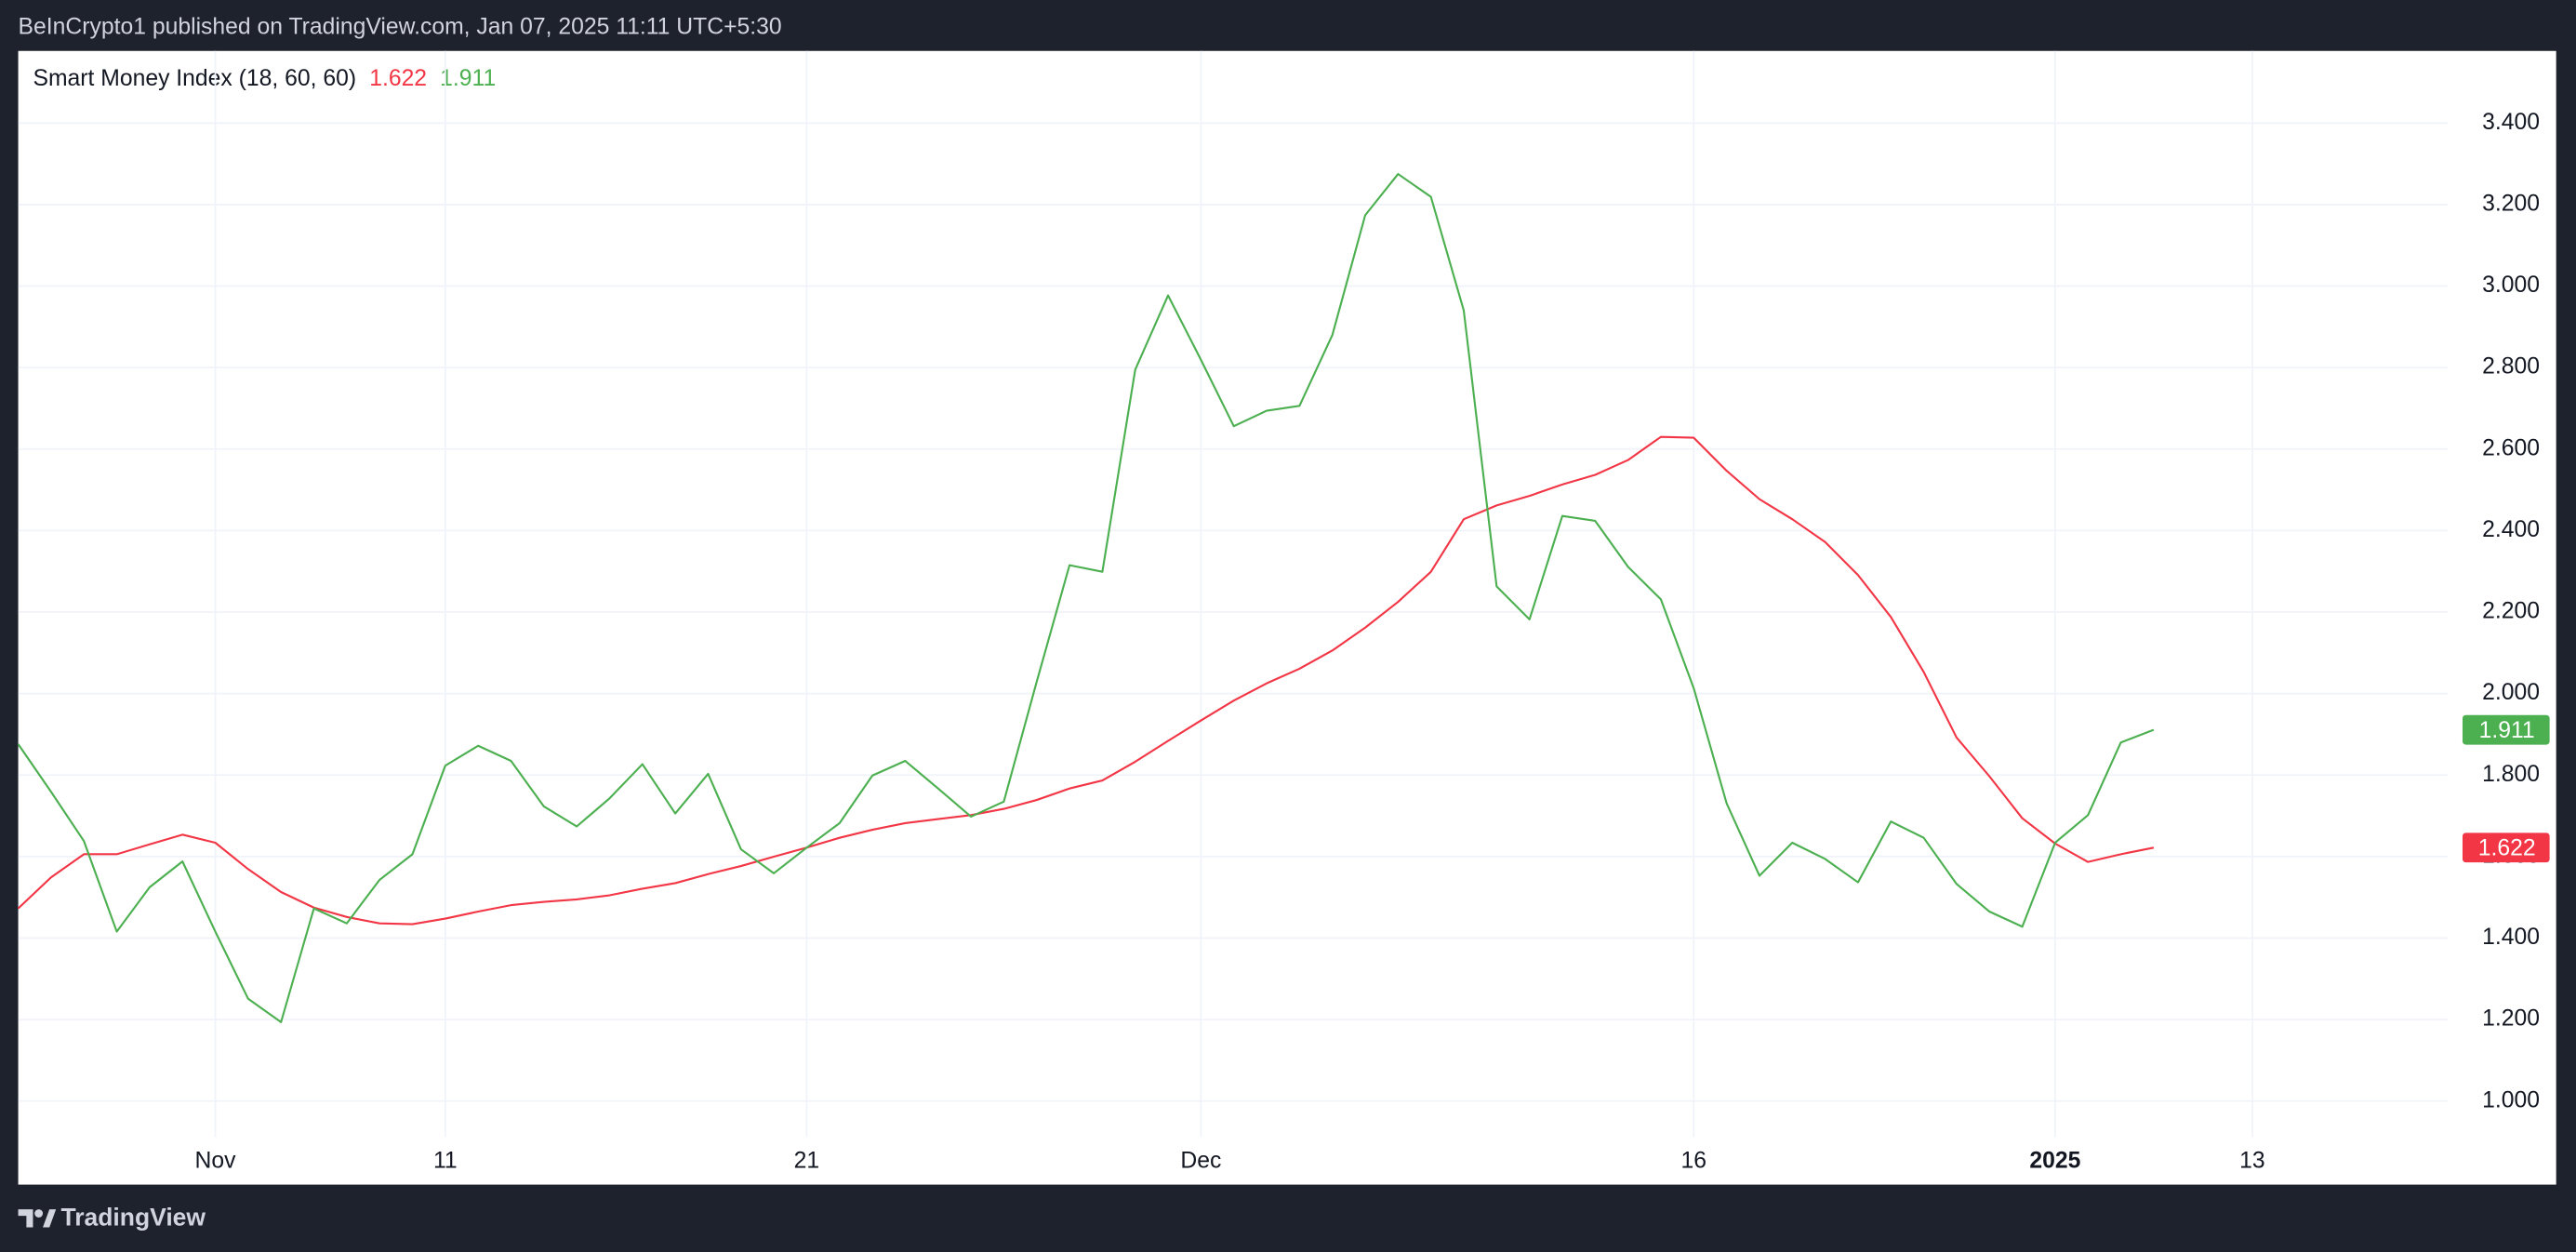 The height and width of the screenshot is (1252, 2576). Describe the element at coordinates (2511, 367) in the screenshot. I see `y-tick-label: 2.800` at that location.